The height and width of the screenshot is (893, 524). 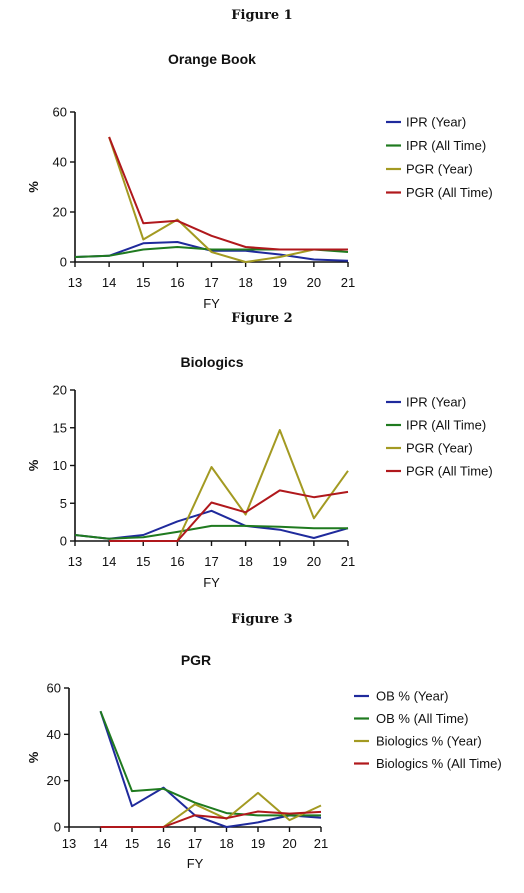 I want to click on figure-2-caption: Figure 2, so click(x=262, y=318).